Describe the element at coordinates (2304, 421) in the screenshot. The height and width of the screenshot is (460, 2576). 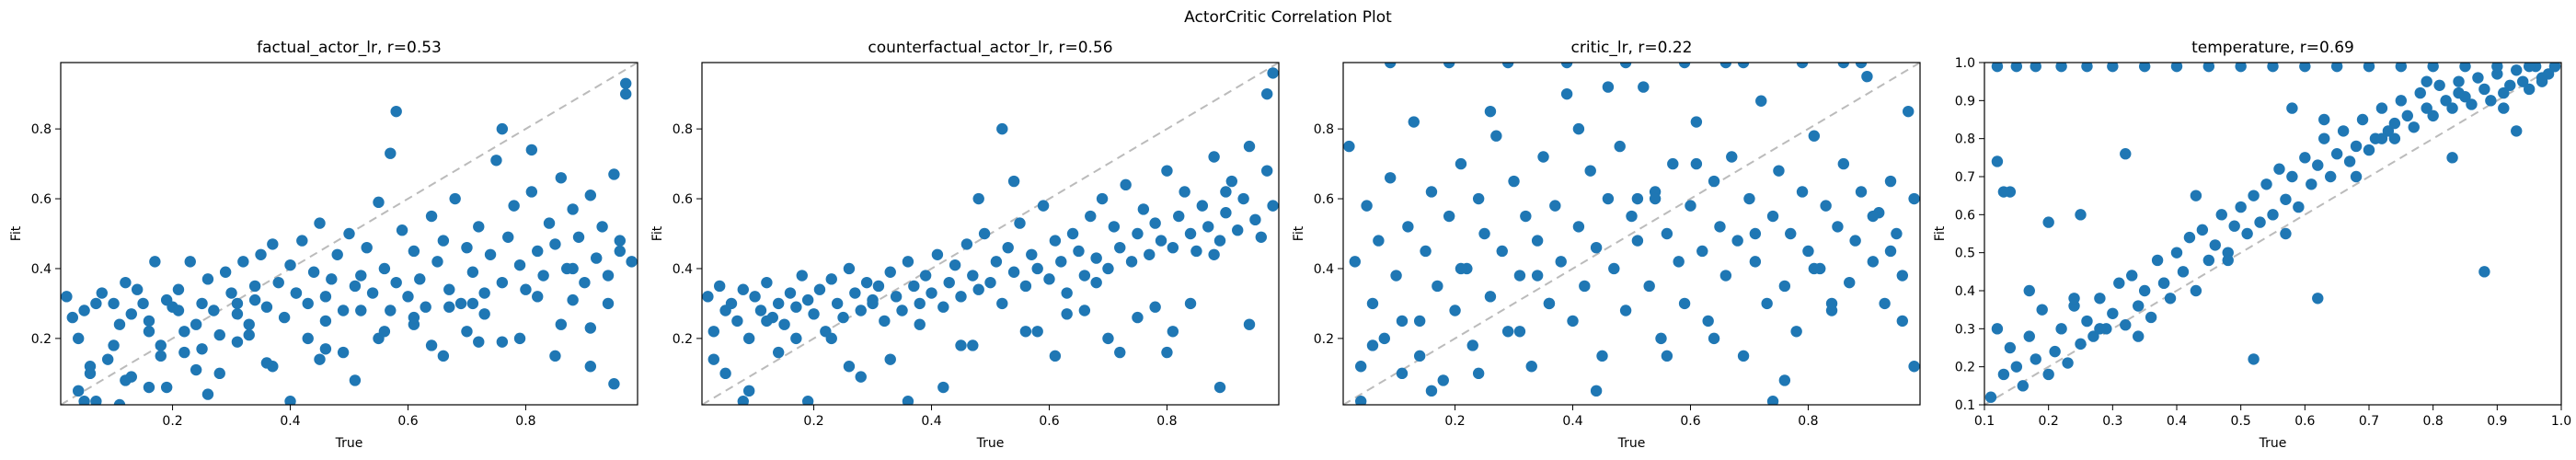
I see `x-tick-label: 0.6` at that location.